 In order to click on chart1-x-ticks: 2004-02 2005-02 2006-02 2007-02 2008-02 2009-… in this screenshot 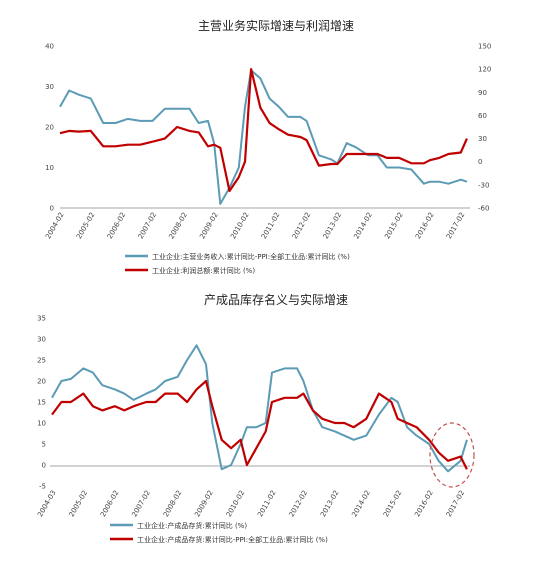, I will do `click(255, 225)`.